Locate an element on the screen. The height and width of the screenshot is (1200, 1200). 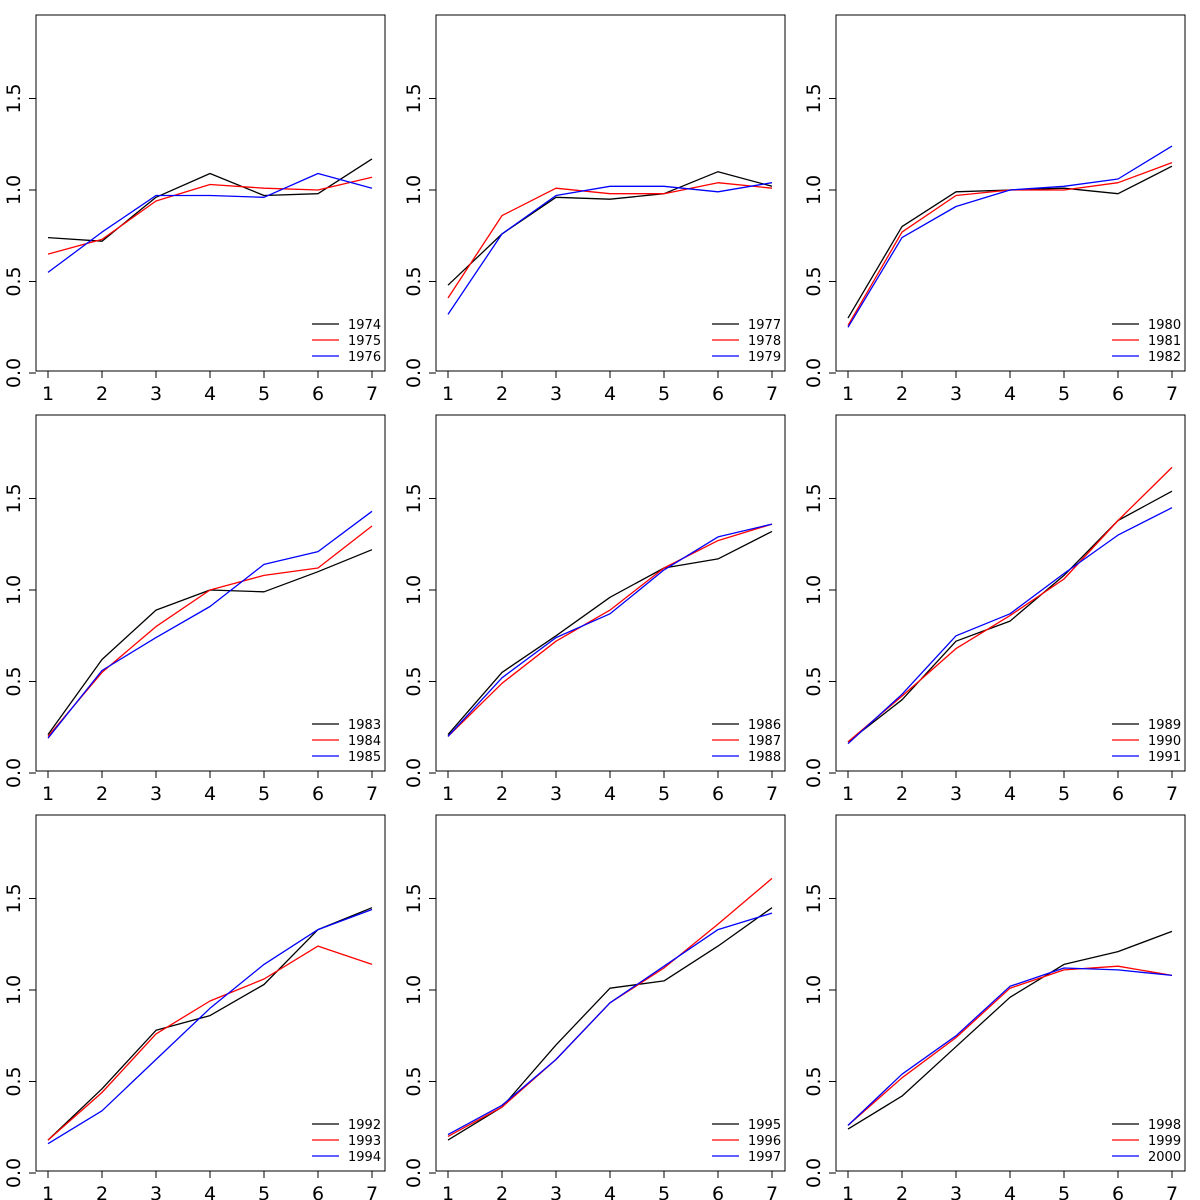
legend-label: 1989 is located at coordinates (1164, 725).